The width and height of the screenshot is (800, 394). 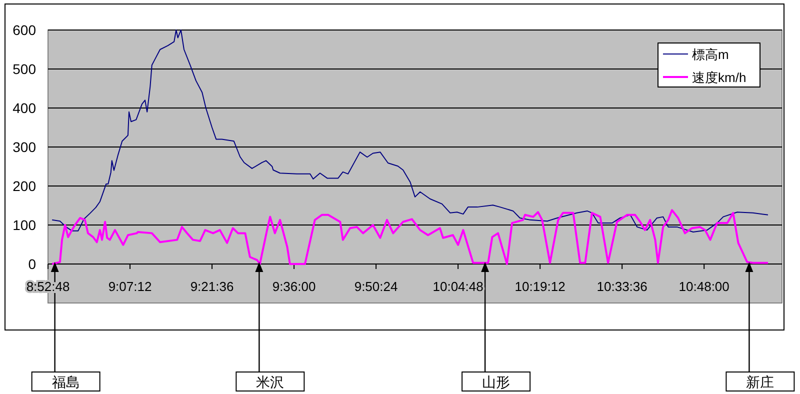 What do you see at coordinates (66, 382) in the screenshot?
I see `annotation: 福島` at bounding box center [66, 382].